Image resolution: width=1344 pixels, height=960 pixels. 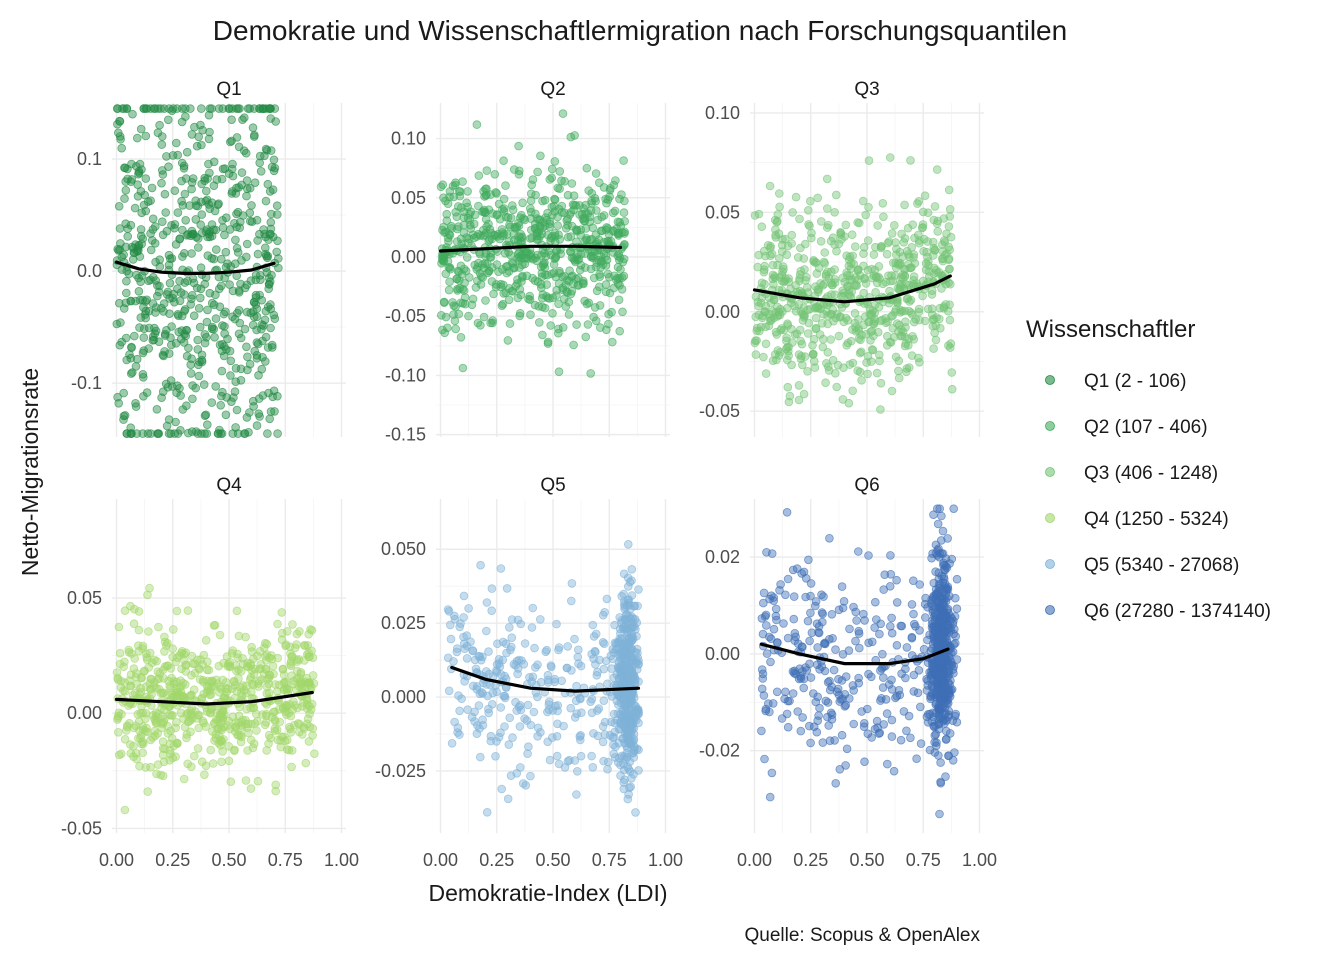 I want to click on scatter-points-q4, so click(x=215, y=699).